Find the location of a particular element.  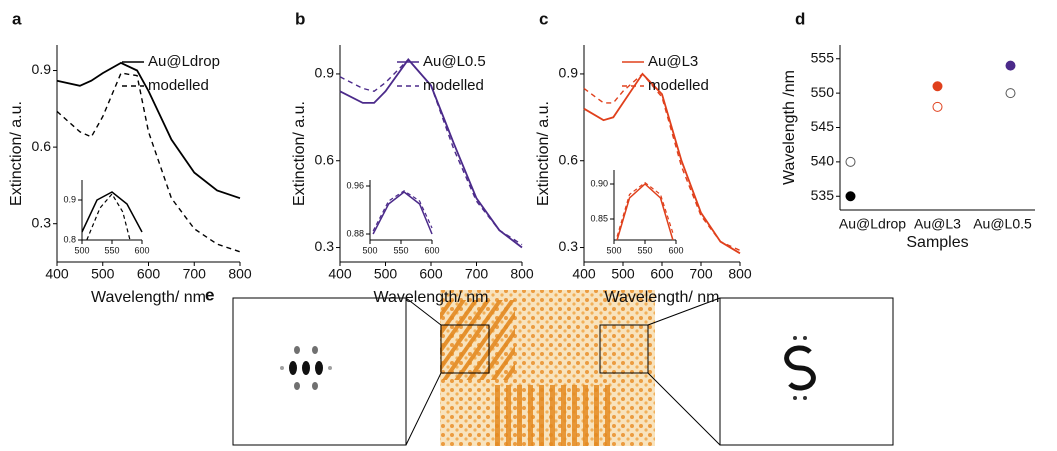

panel-label: d is located at coordinates (800, 18).